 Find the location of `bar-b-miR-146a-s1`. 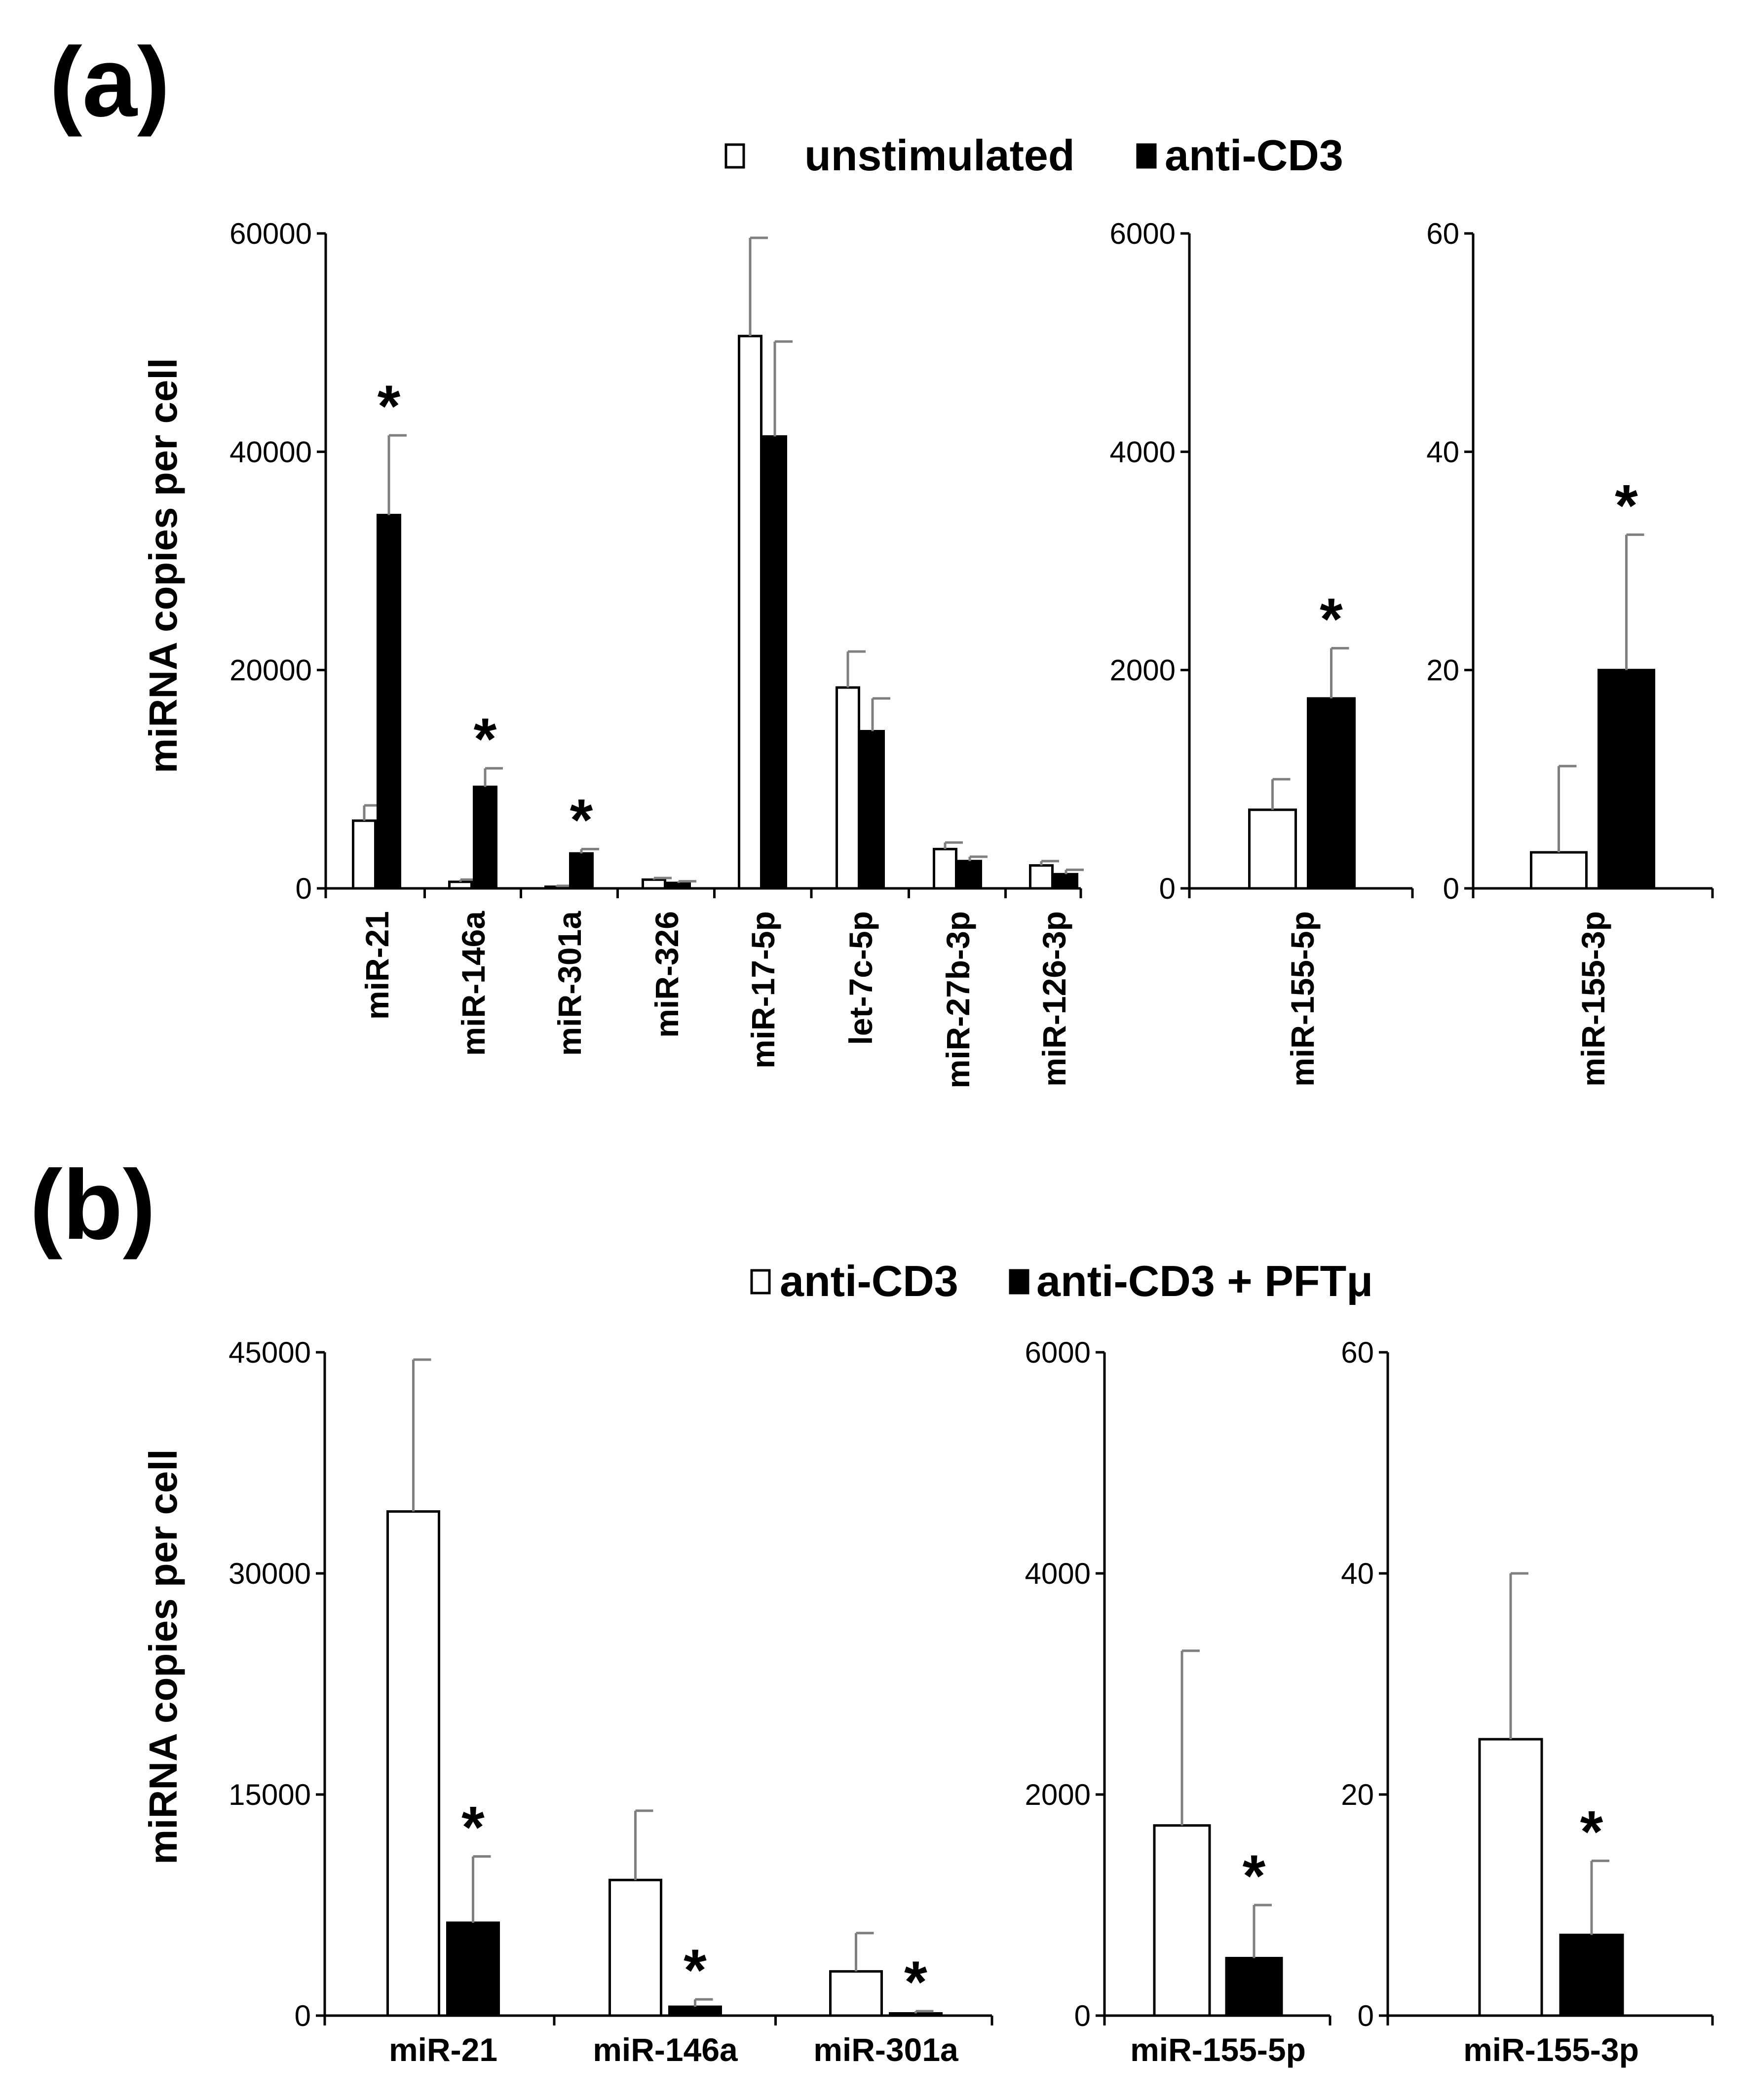

bar-b-miR-146a-s1 is located at coordinates (695, 2011).